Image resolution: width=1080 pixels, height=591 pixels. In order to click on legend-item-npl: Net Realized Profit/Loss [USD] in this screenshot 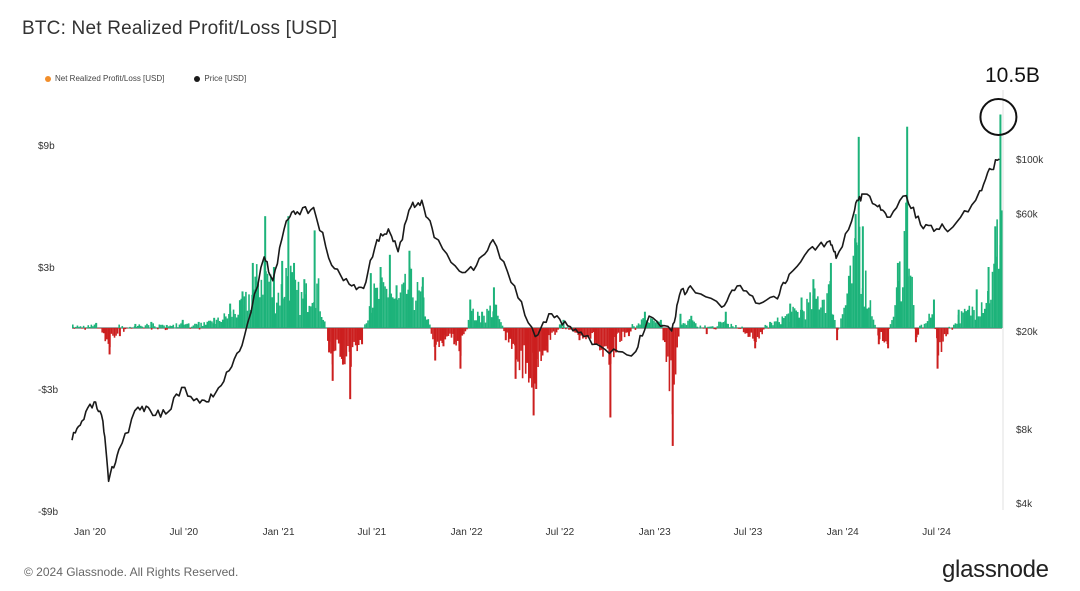, I will do `click(104, 78)`.